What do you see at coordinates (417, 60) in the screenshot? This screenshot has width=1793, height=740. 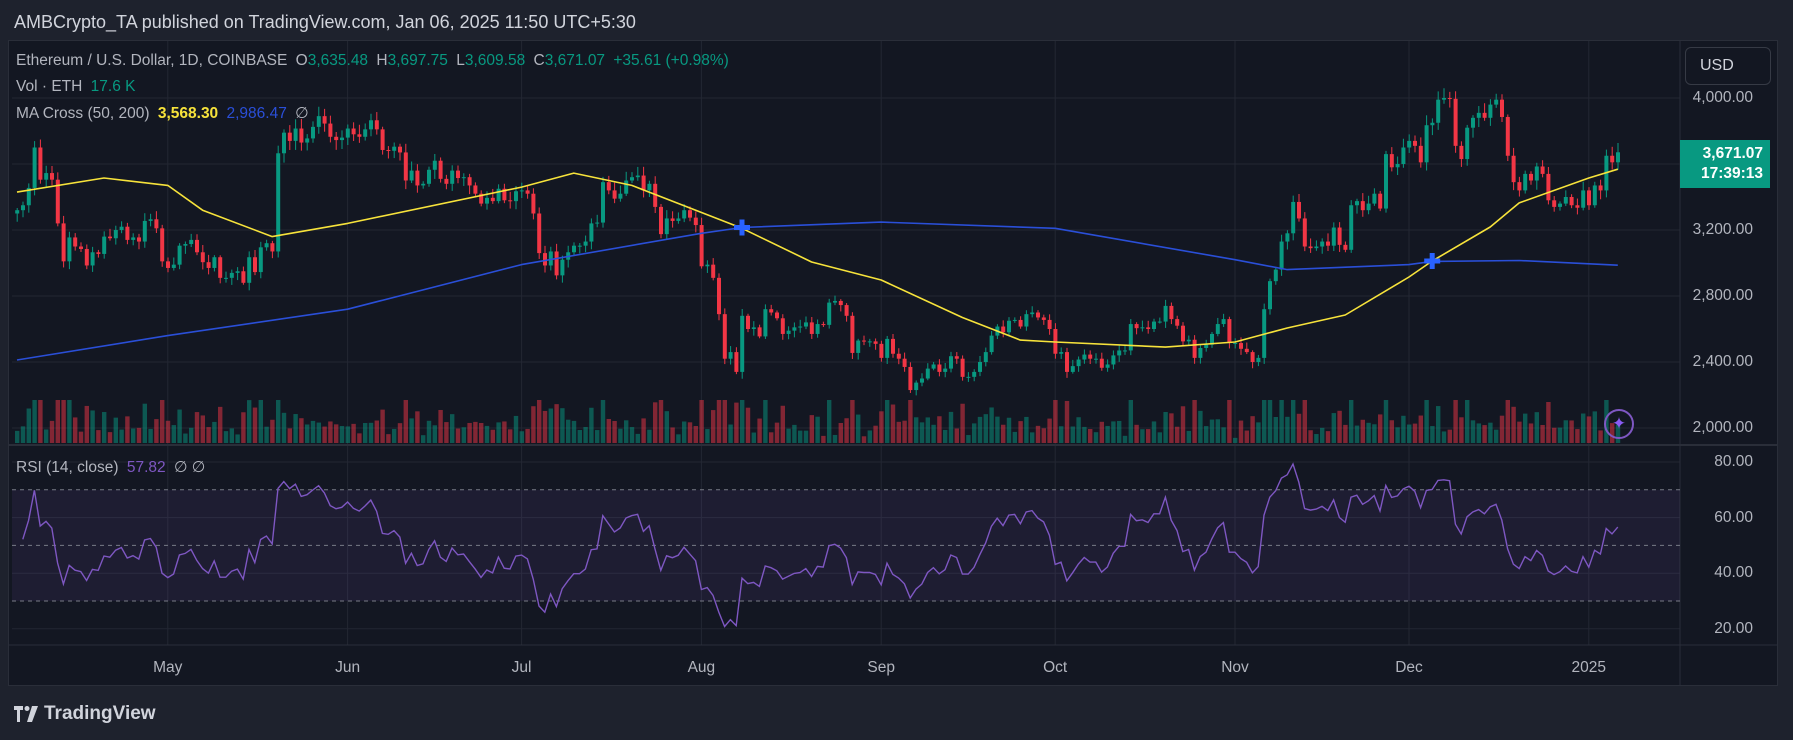 I see `high-value: 3,697.75` at bounding box center [417, 60].